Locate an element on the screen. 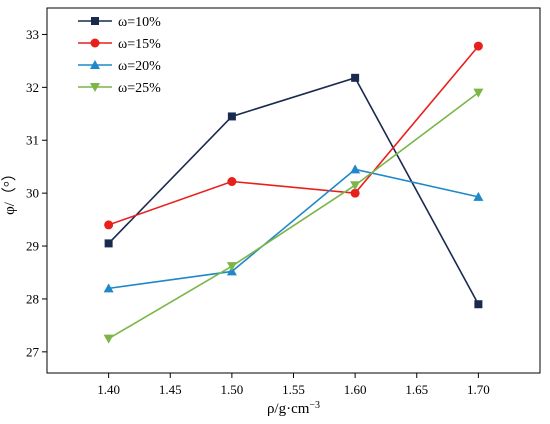  x-tick-label: 1.45 is located at coordinates (170, 389).